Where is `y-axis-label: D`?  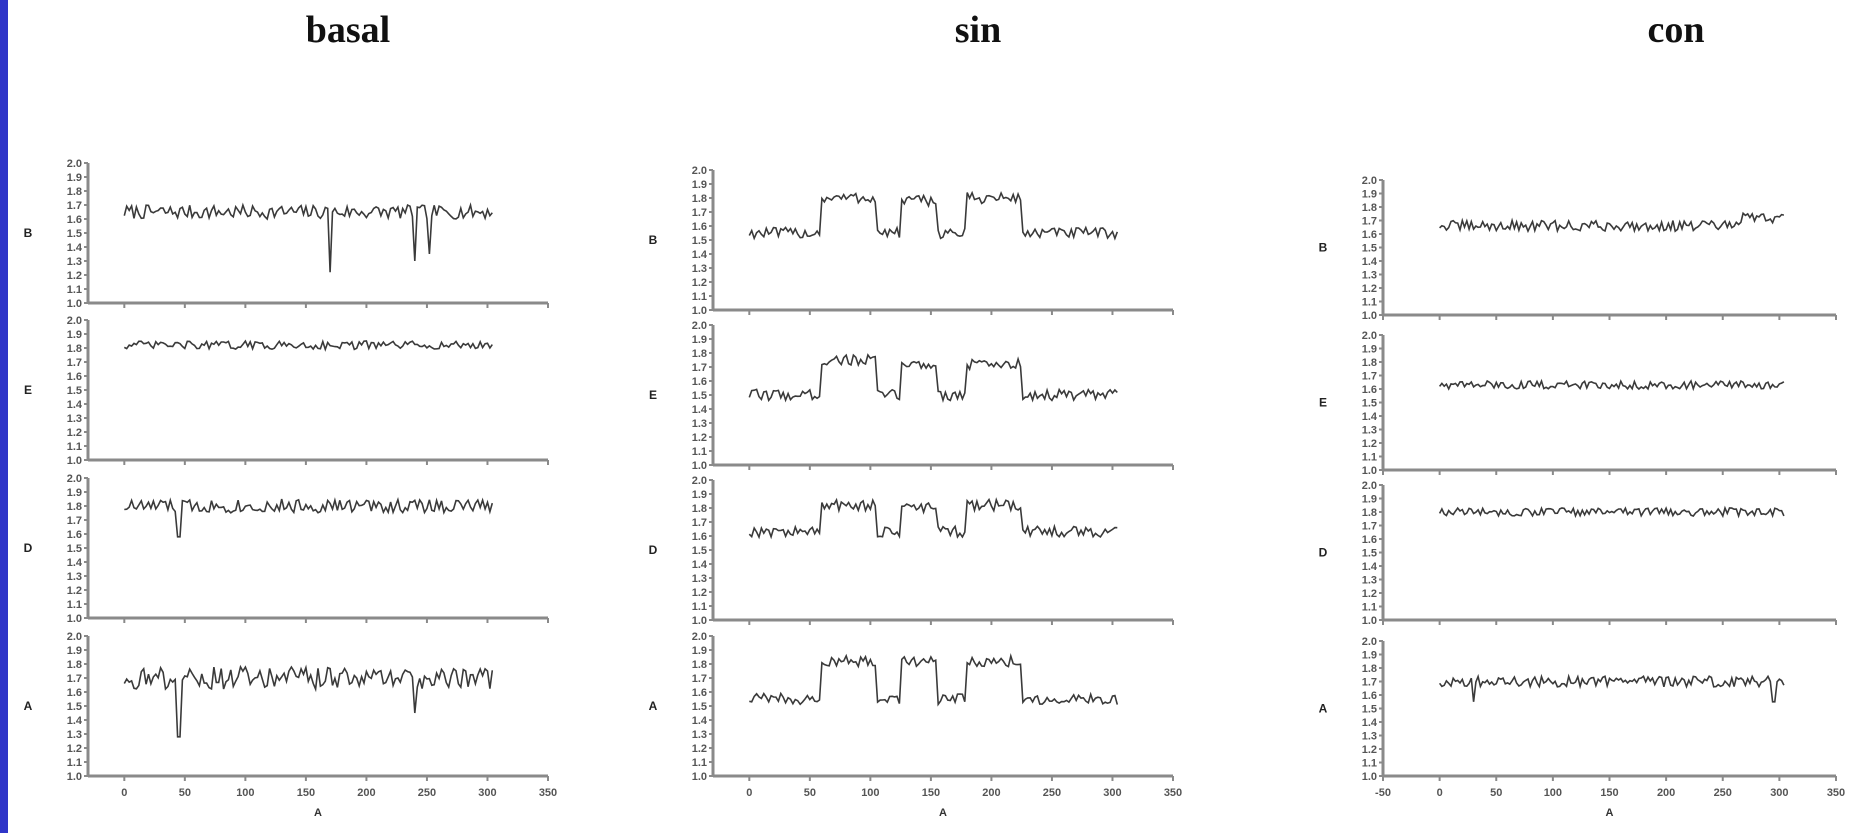 y-axis-label: D is located at coordinates (1323, 553).